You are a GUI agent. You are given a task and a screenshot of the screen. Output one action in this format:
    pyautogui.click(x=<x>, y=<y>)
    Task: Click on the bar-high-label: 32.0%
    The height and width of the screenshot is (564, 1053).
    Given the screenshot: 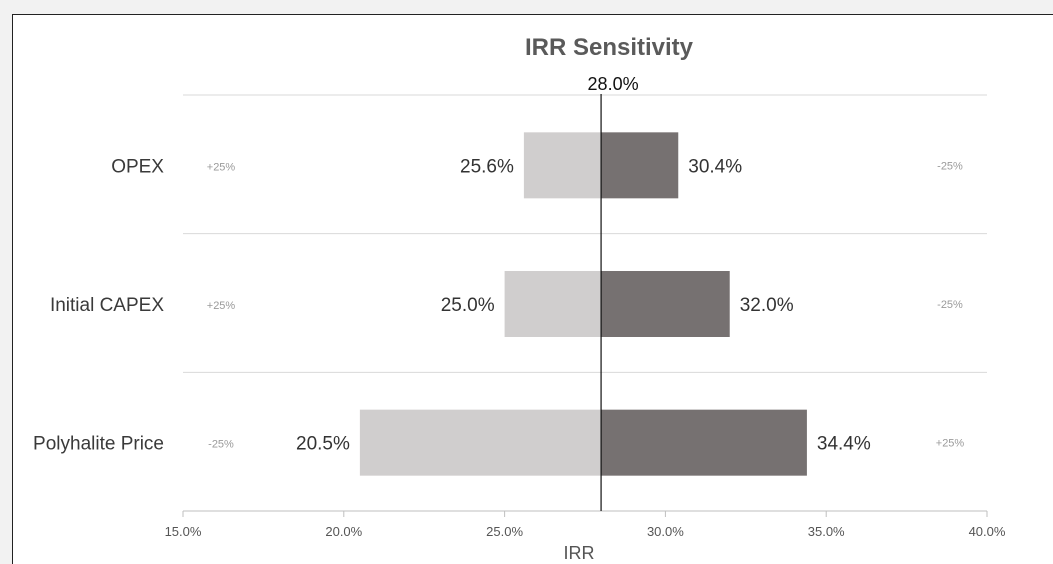 What is the action you would take?
    pyautogui.click(x=767, y=305)
    